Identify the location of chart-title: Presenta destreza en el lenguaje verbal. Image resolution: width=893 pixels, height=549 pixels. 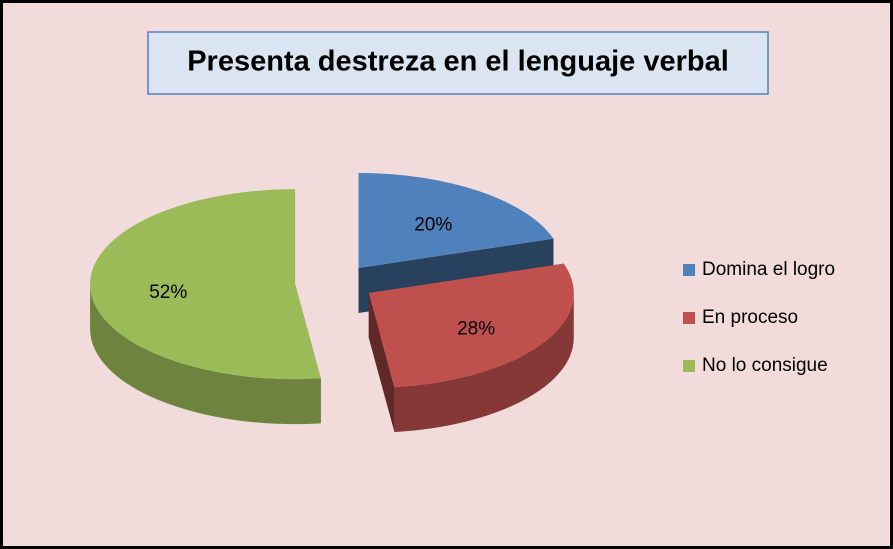
(458, 62).